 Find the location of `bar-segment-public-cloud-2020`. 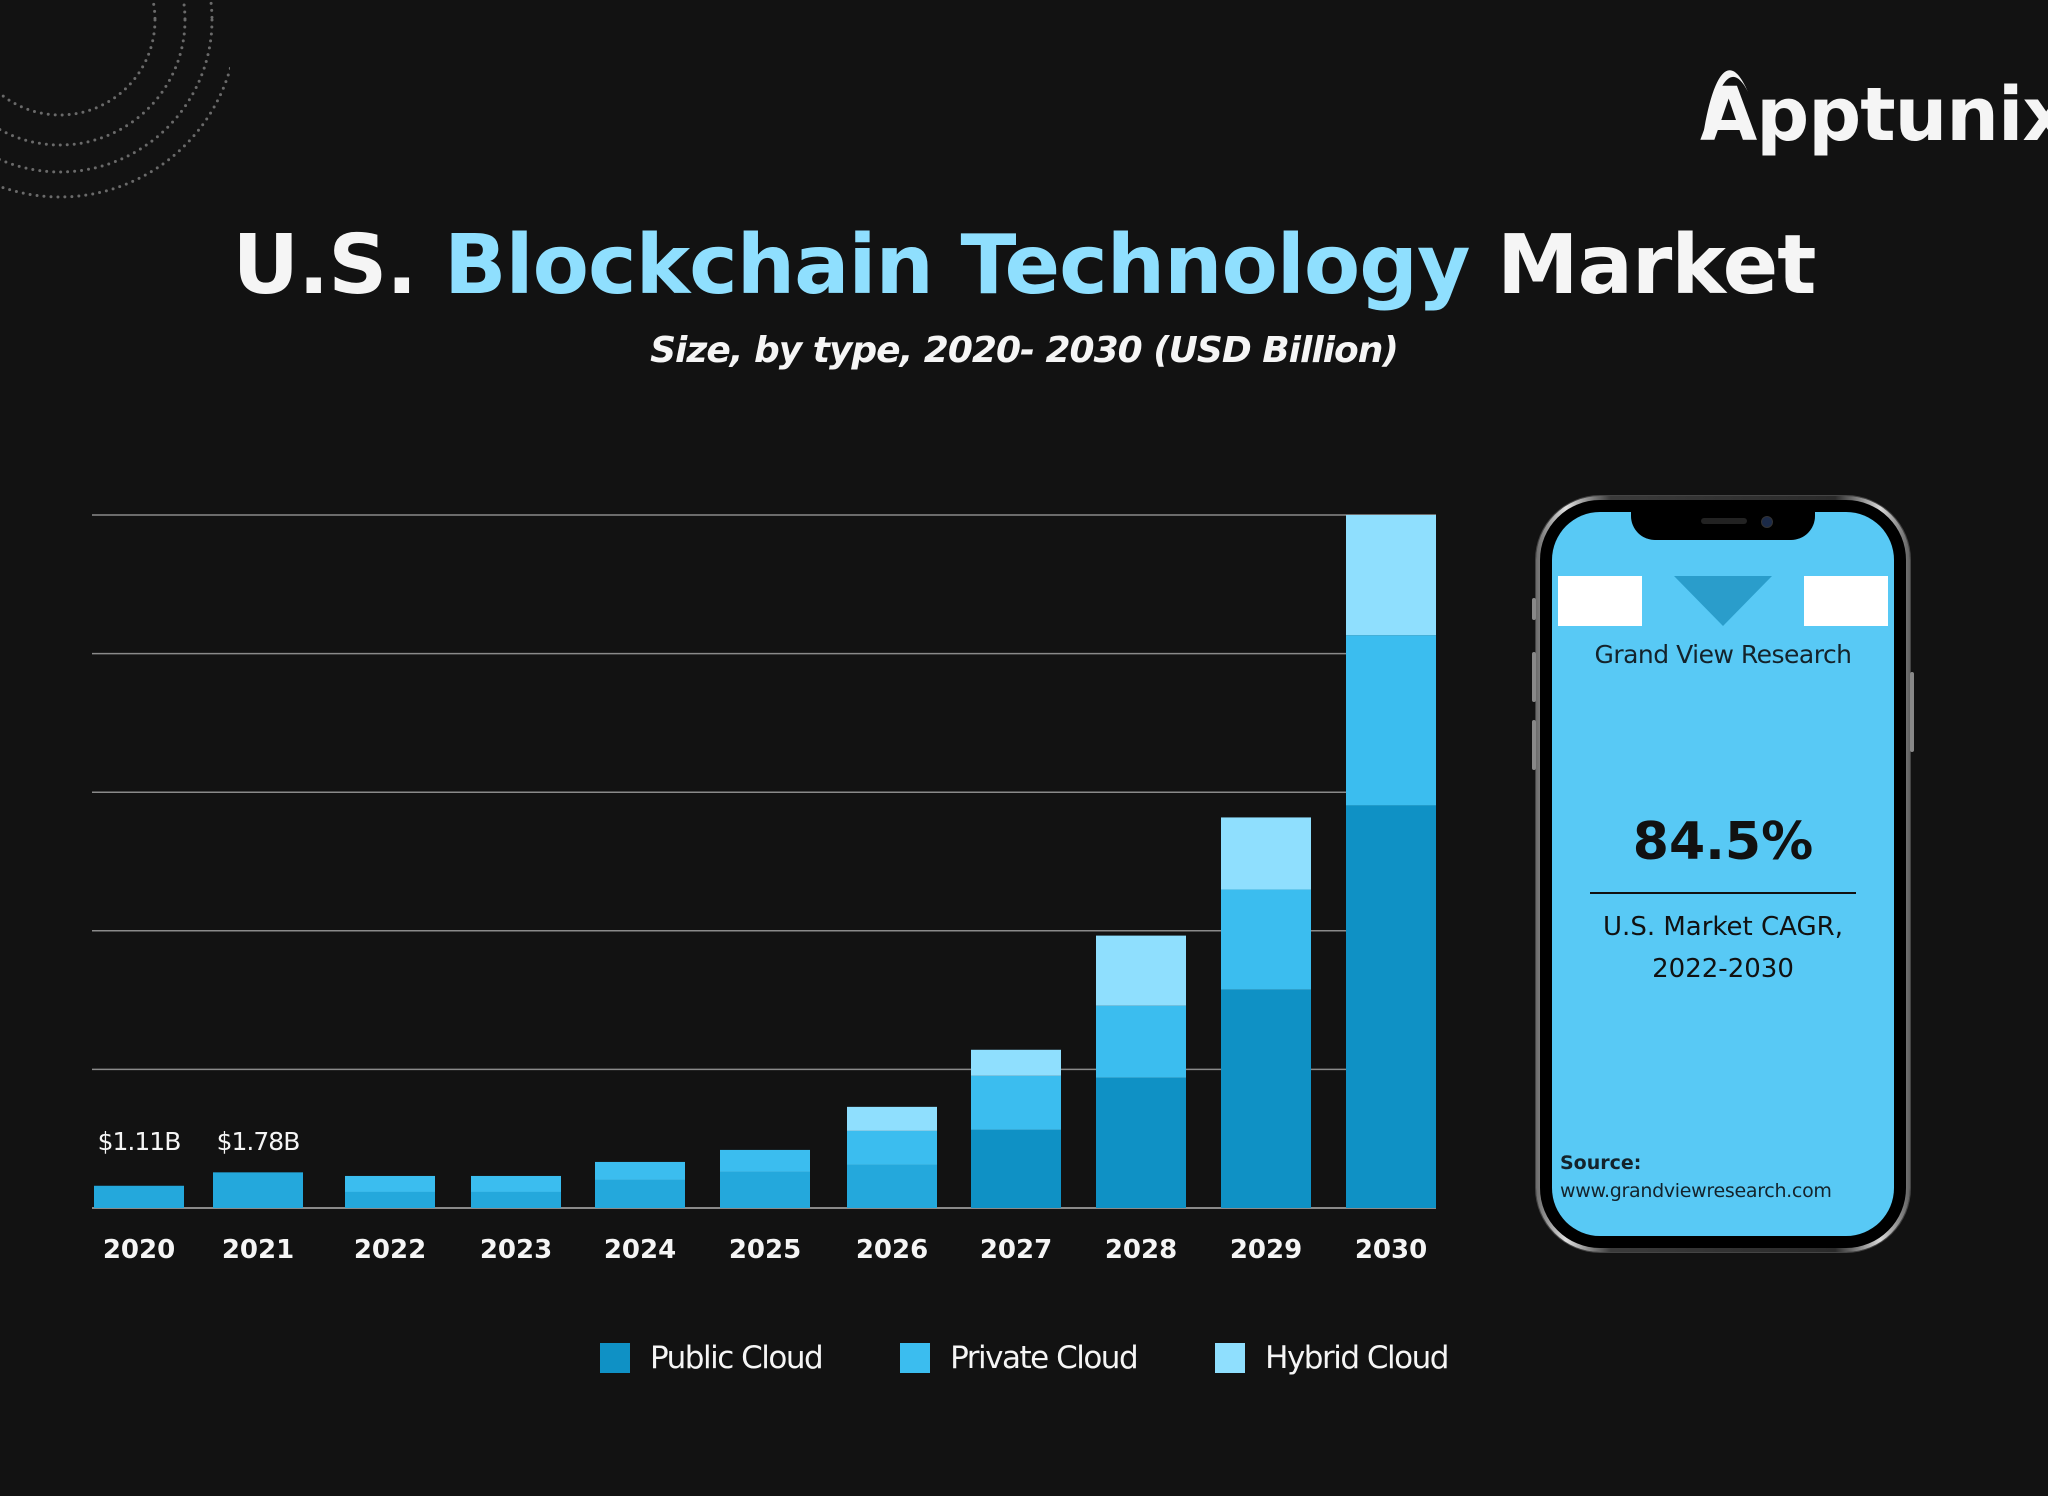

bar-segment-public-cloud-2020 is located at coordinates (139, 1196).